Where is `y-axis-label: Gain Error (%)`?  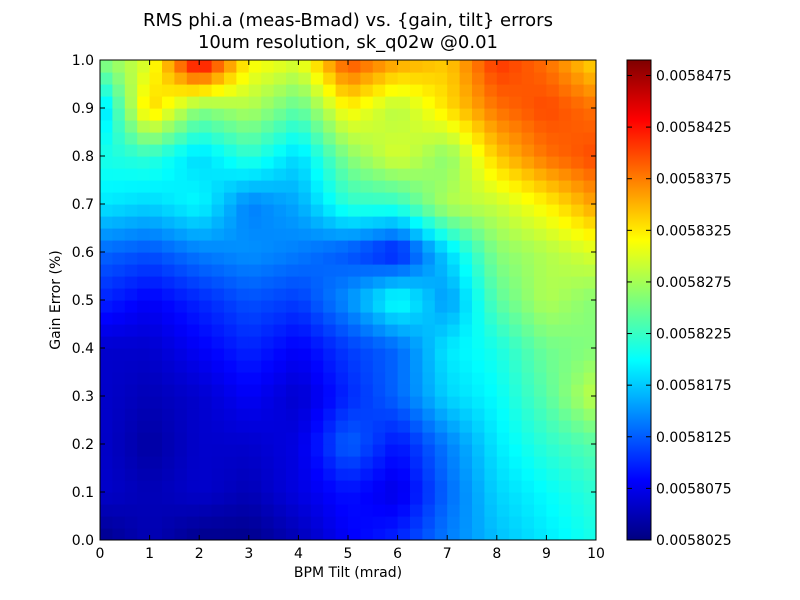 y-axis-label: Gain Error (%) is located at coordinates (56, 299).